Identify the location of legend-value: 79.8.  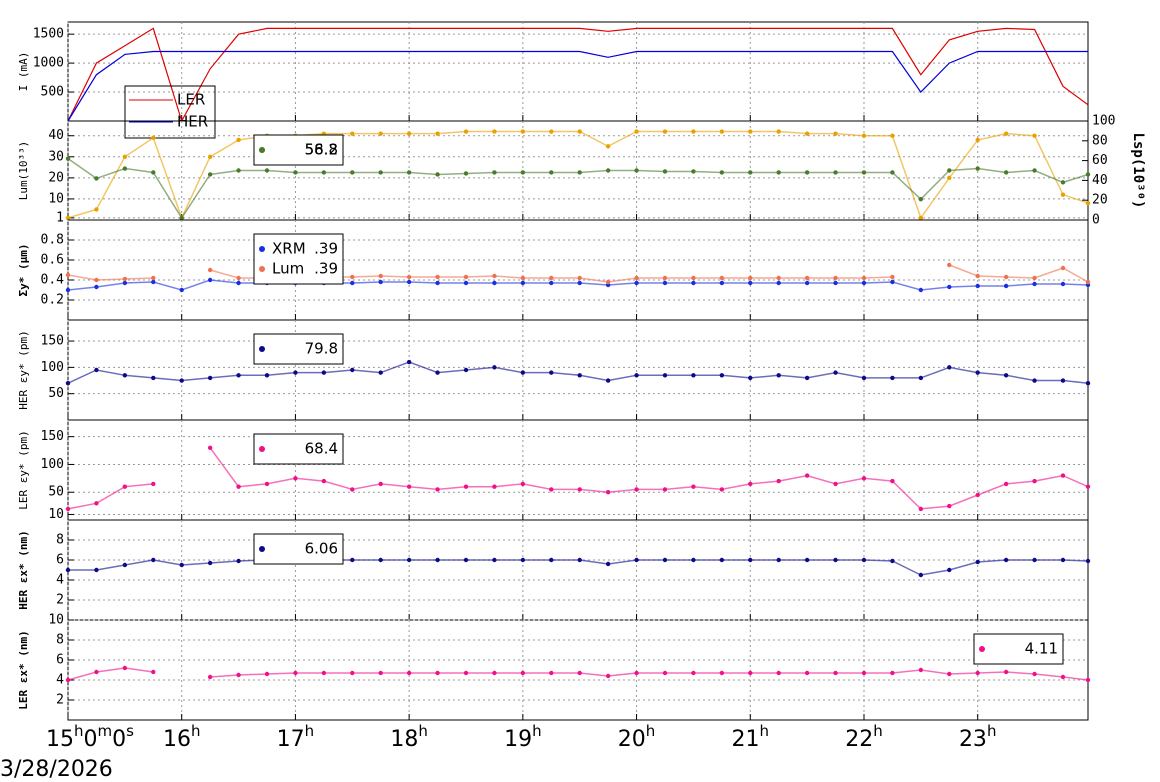
(321, 349).